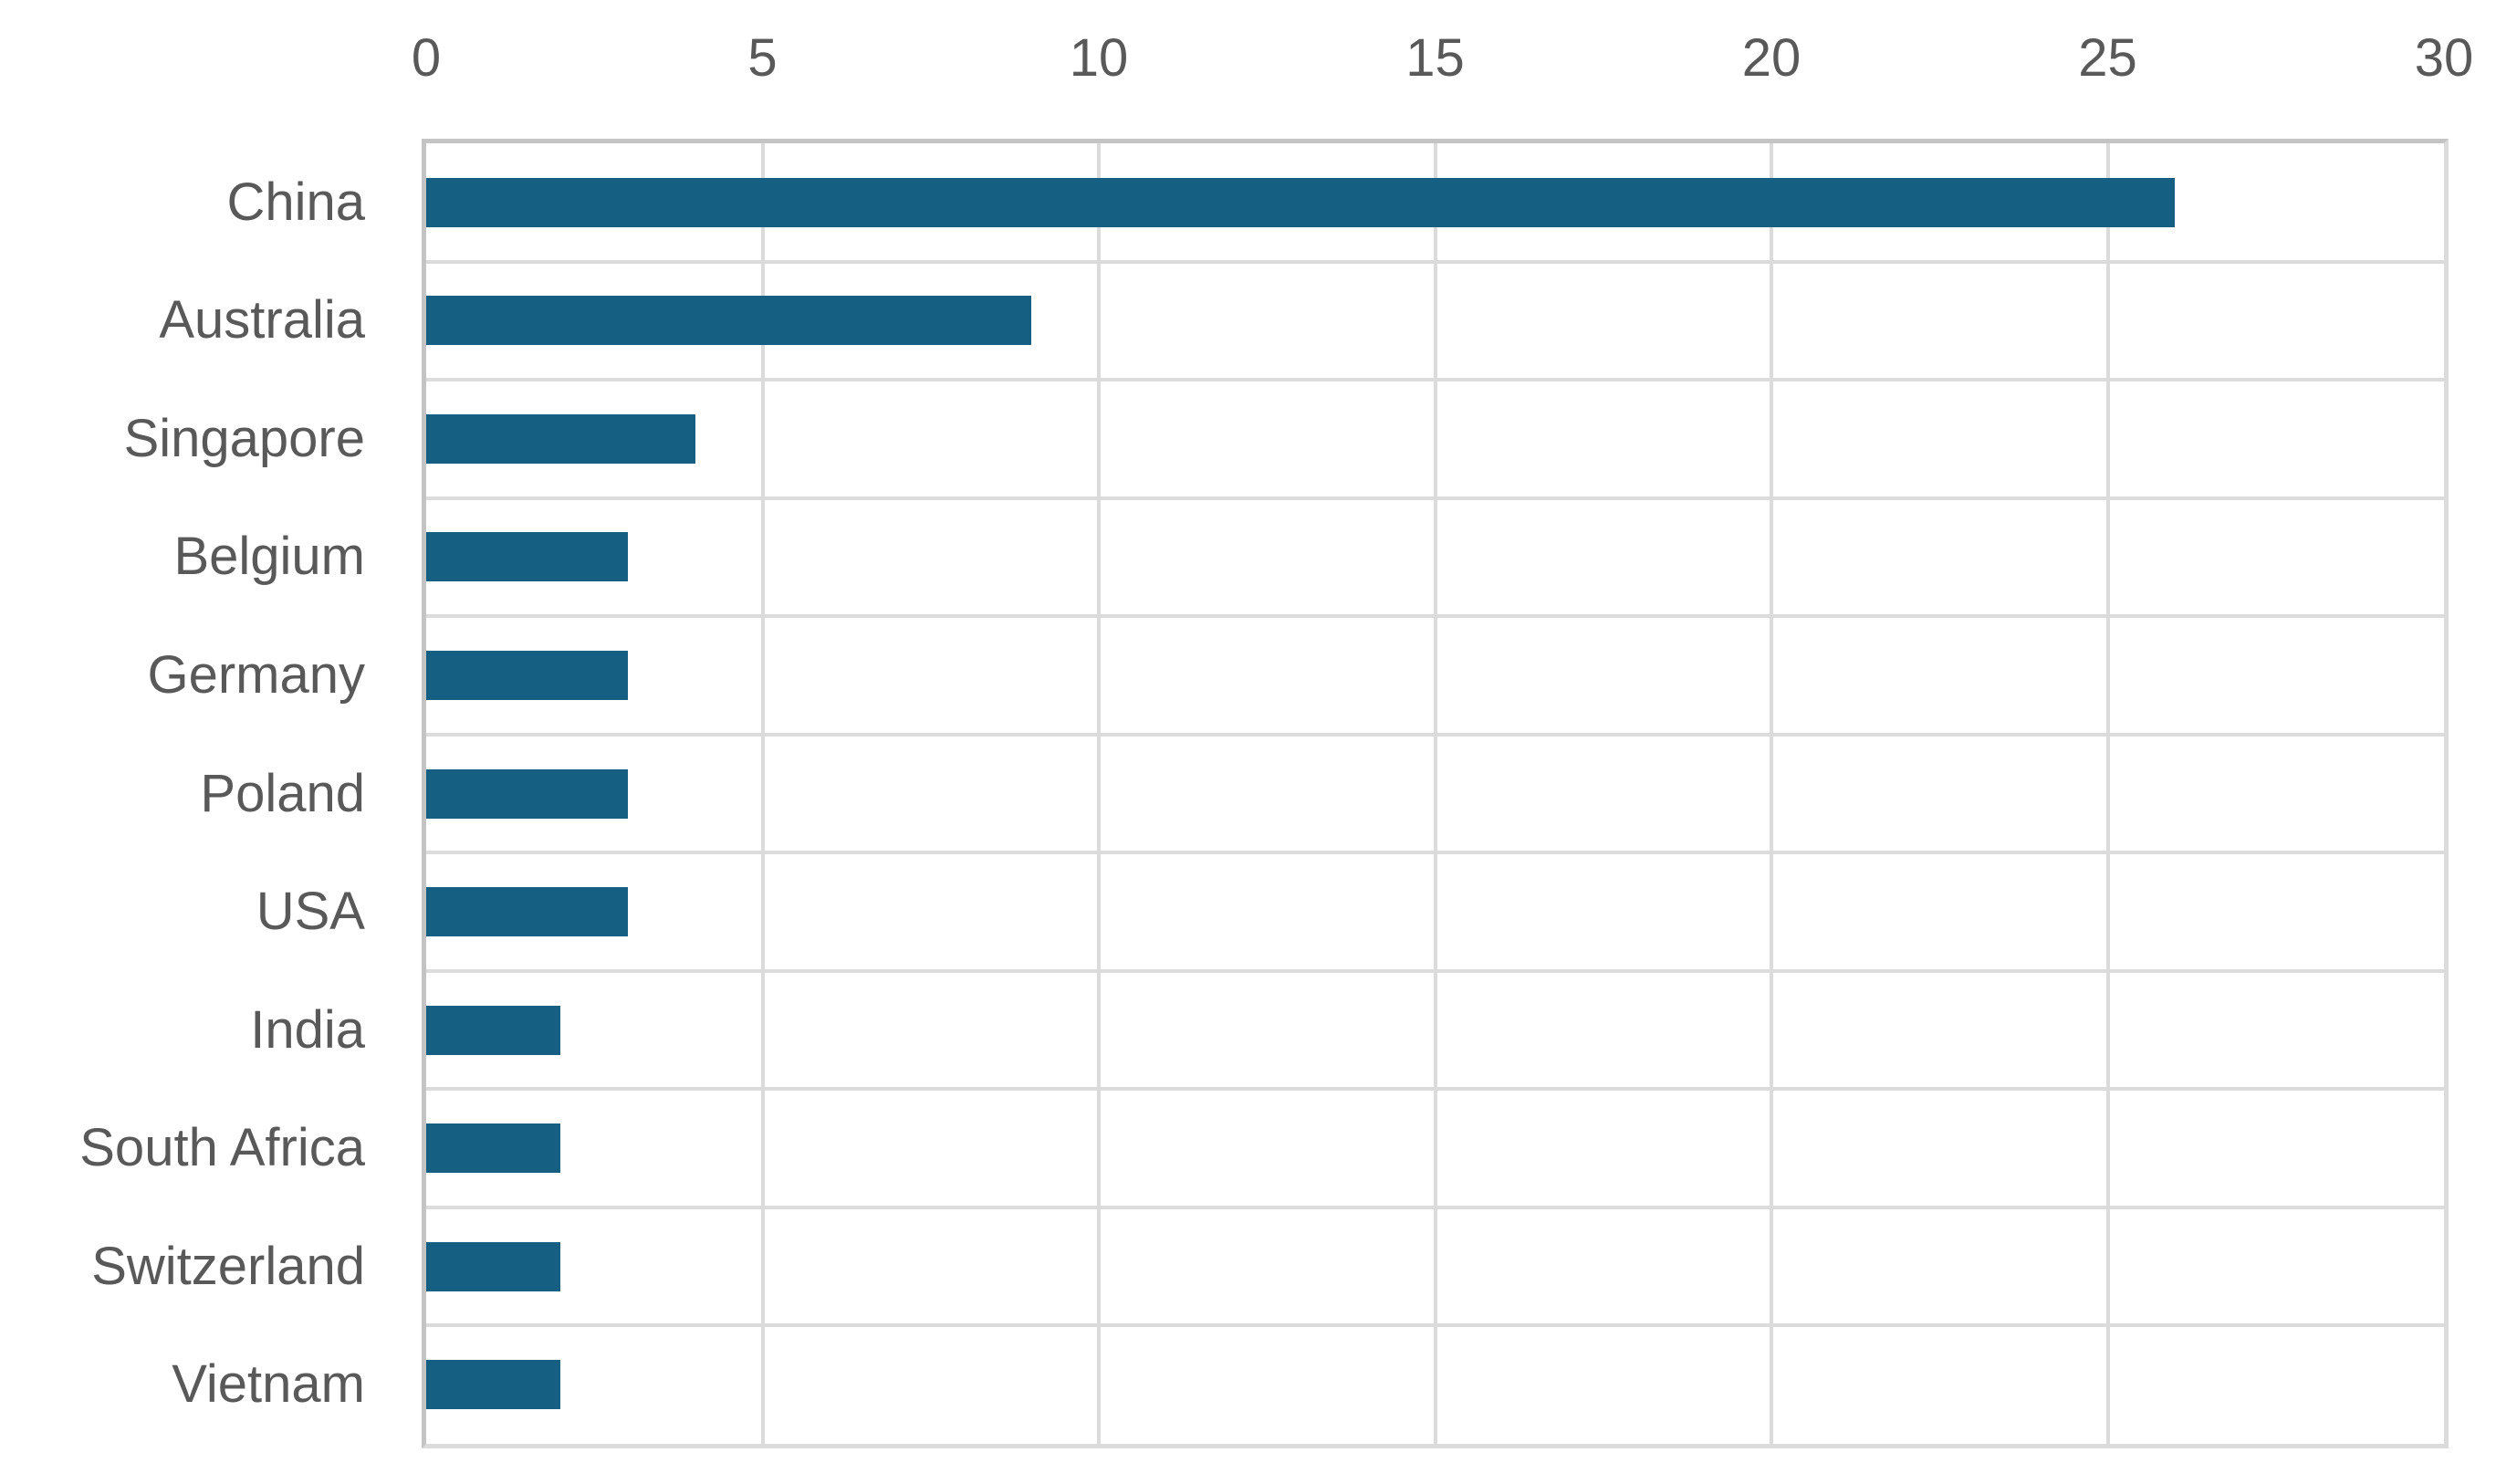 The height and width of the screenshot is (1484, 2496). Describe the element at coordinates (307, 1029) in the screenshot. I see `category-label-india: India` at that location.